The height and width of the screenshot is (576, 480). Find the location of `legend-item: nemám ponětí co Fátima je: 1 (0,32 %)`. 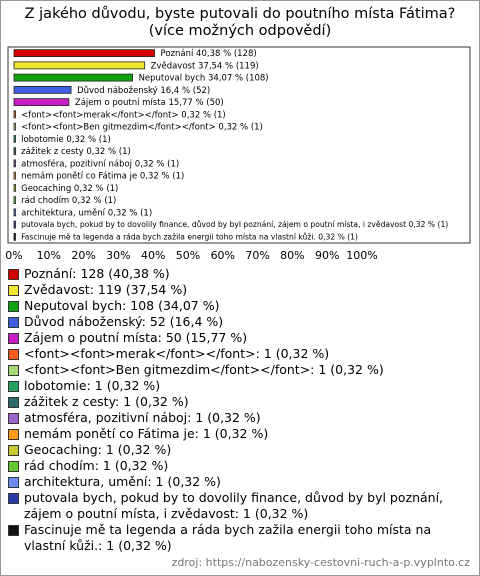

legend-item: nemám ponětí co Fátima je: 1 (0,32 %) is located at coordinates (239, 434).